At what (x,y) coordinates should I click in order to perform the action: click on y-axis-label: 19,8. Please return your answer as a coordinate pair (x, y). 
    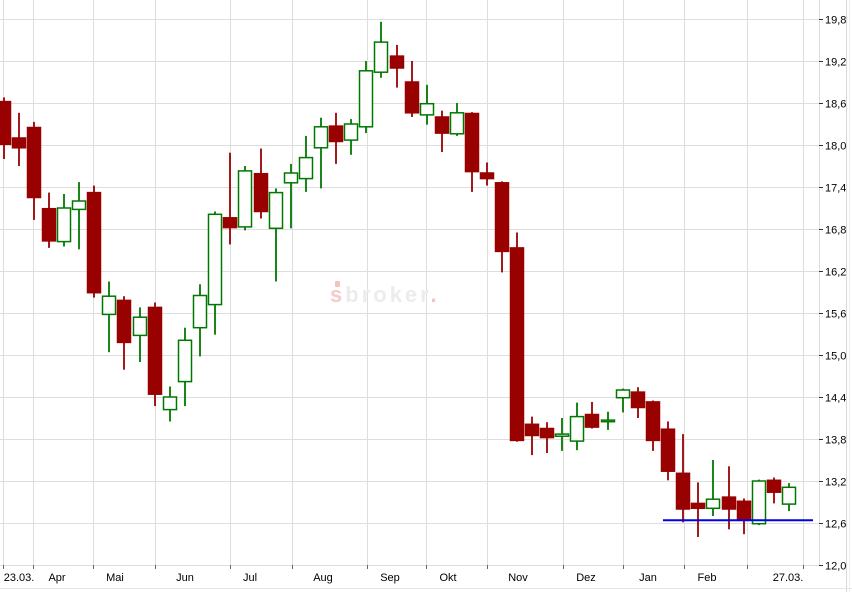
    Looking at the image, I should click on (835, 21).